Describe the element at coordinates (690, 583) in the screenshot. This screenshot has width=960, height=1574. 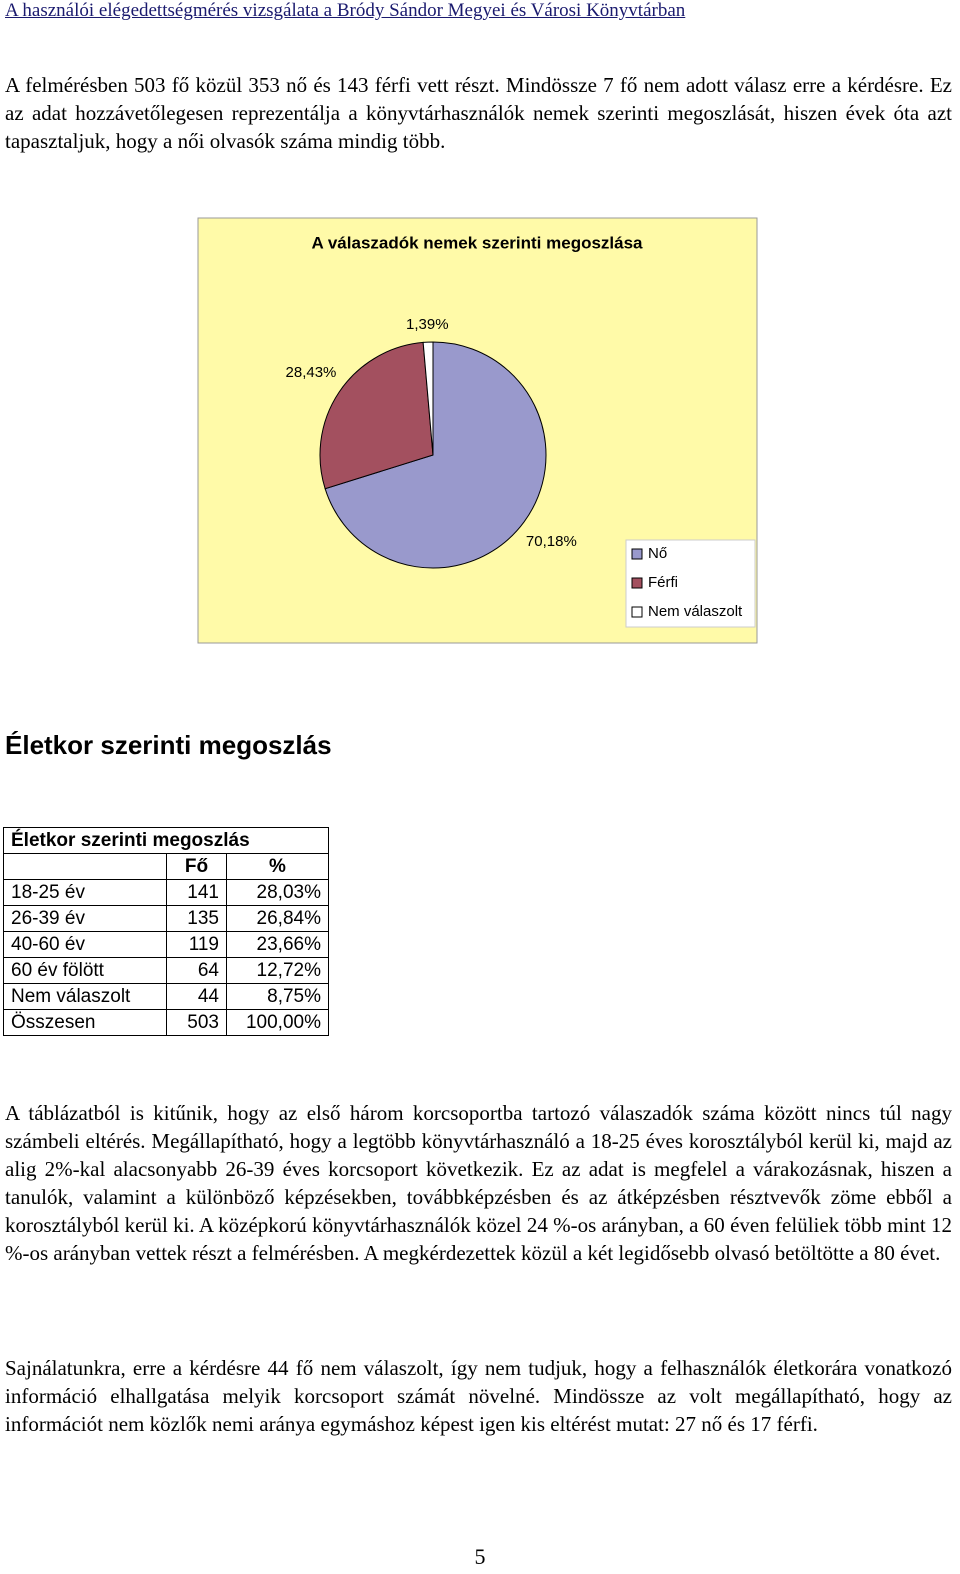
I see `legend-box` at that location.